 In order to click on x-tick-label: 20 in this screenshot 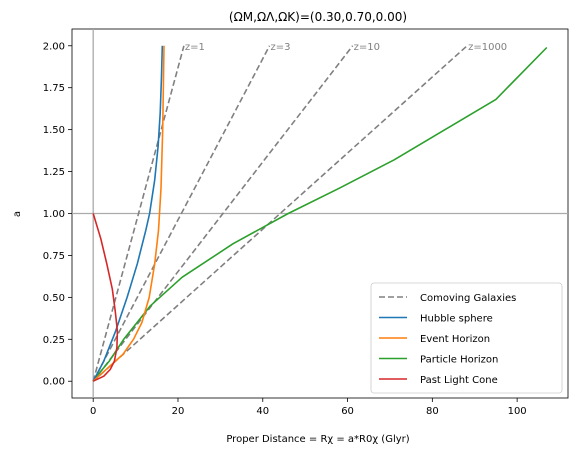, I will do `click(178, 411)`.